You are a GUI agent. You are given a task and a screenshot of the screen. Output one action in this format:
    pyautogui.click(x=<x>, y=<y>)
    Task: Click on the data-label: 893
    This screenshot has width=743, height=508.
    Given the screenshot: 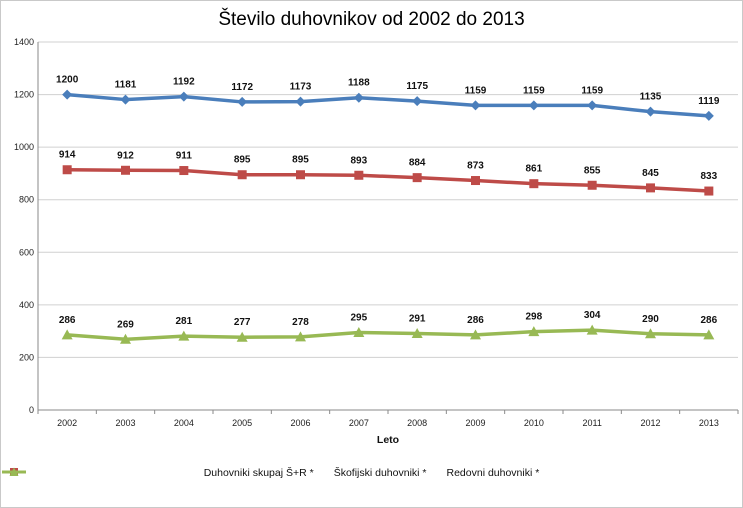 What is the action you would take?
    pyautogui.click(x=358, y=160)
    